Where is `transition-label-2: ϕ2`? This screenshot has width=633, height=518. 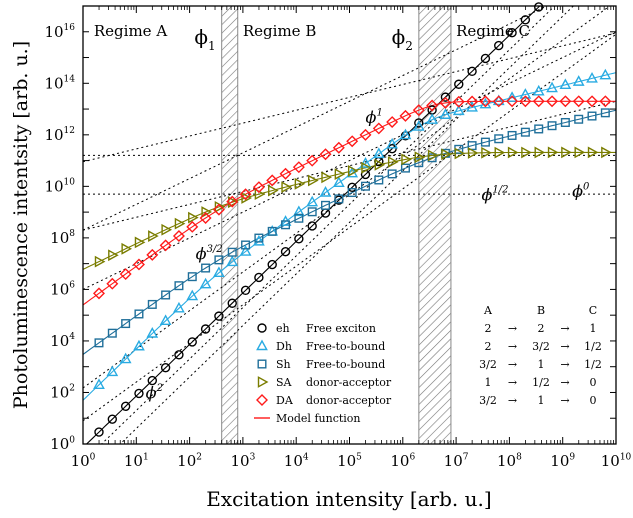 transition-label-2: ϕ2 is located at coordinates (402, 39).